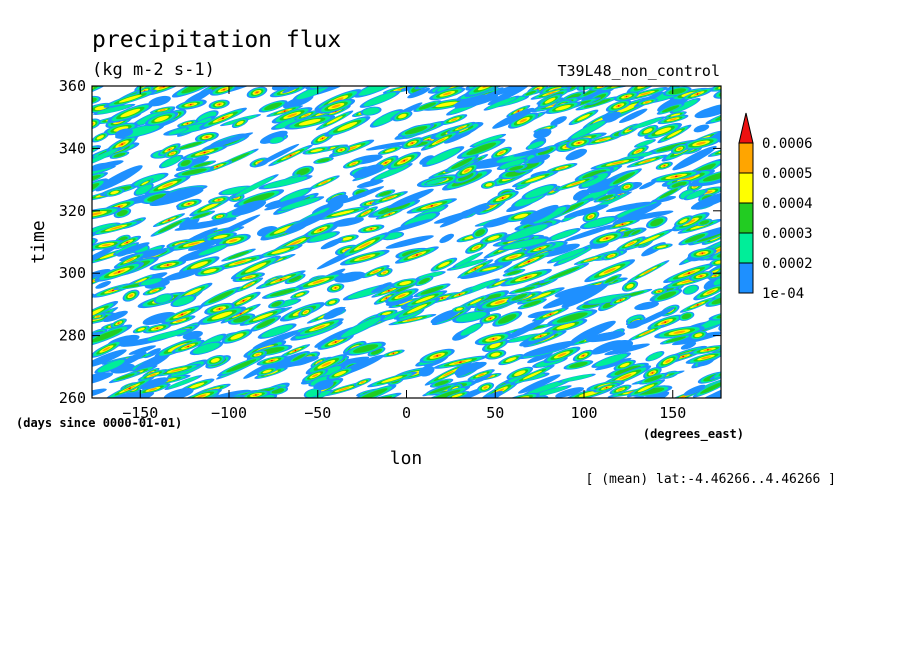 This screenshot has width=904, height=658. I want to click on y-axis-units: (days since 0000-01-01), so click(99, 423).